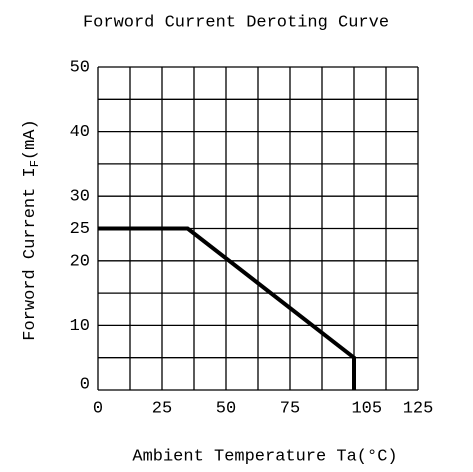 The width and height of the screenshot is (473, 472). I want to click on y-tick-label: 40, so click(80, 132).